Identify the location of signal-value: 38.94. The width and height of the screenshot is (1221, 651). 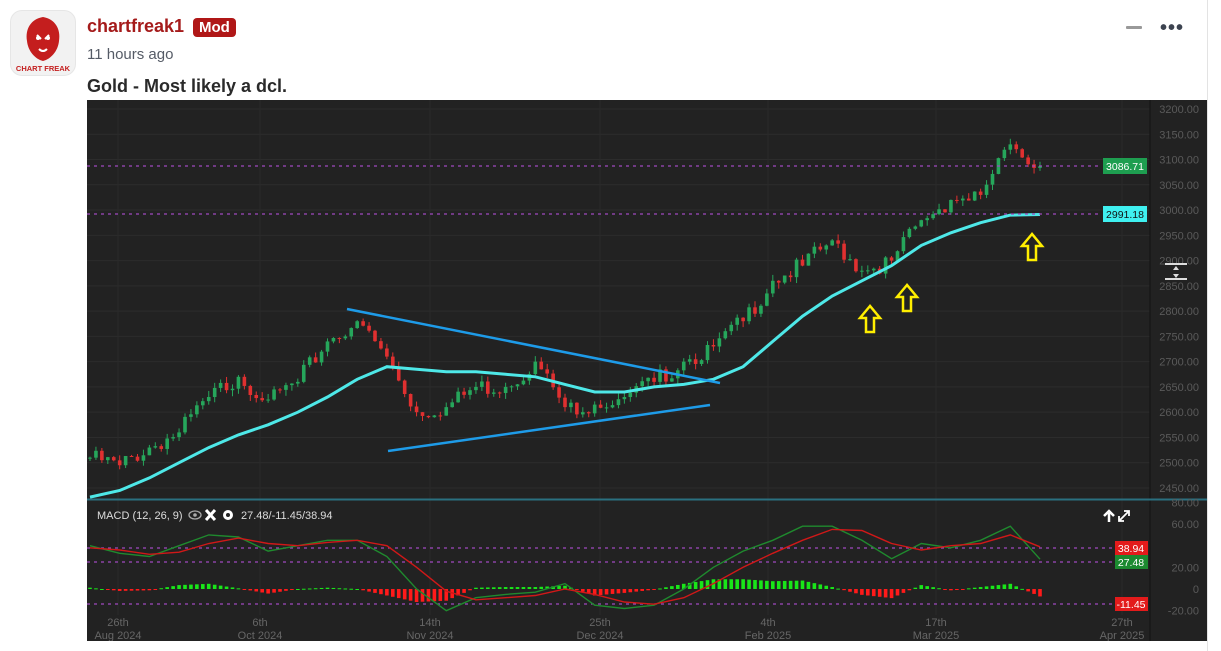
(1131, 549).